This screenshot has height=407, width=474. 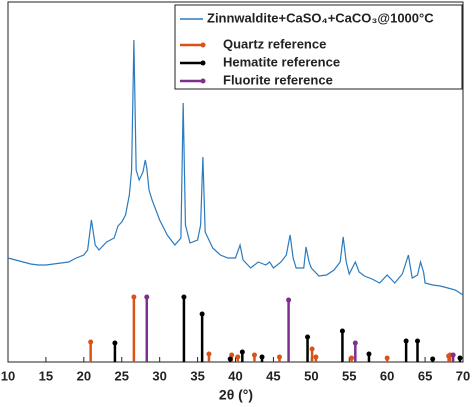 I want to click on x-tick-label: 20, so click(x=84, y=375).